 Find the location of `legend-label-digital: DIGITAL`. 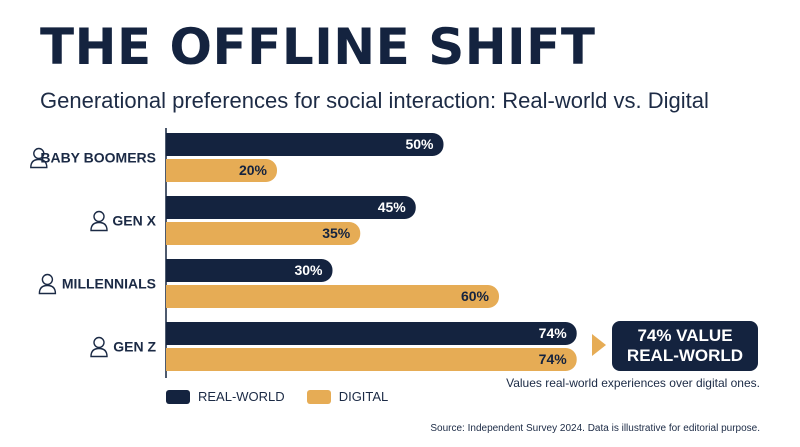

legend-label-digital: DIGITAL is located at coordinates (363, 396).